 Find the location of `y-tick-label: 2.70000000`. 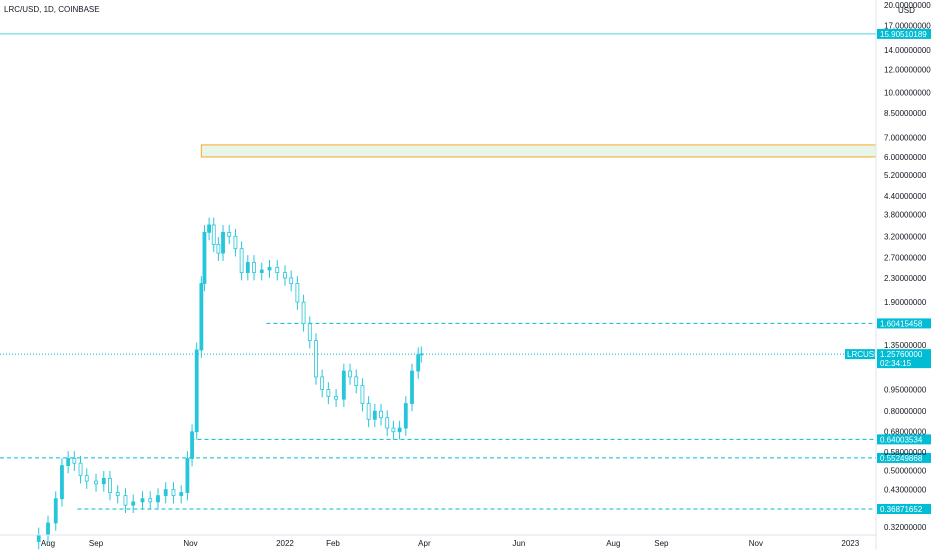

y-tick-label: 2.70000000 is located at coordinates (905, 258).